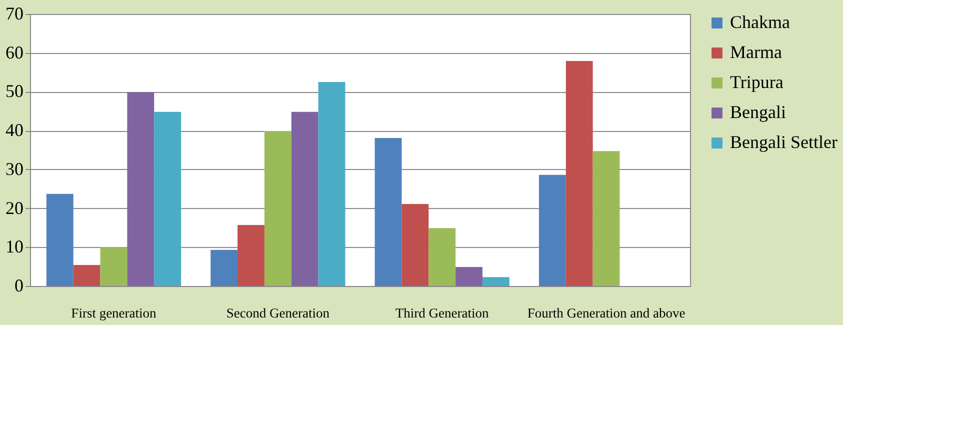  Describe the element at coordinates (278, 313) in the screenshot. I see `x-tick-label: Second Generation` at that location.